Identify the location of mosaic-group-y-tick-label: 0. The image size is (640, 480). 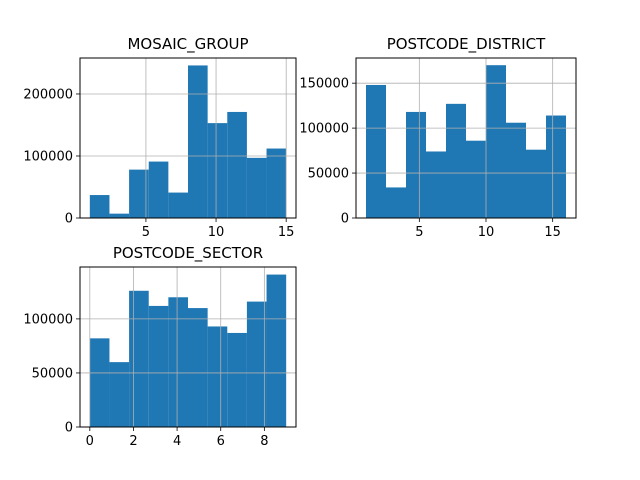
(69, 219).